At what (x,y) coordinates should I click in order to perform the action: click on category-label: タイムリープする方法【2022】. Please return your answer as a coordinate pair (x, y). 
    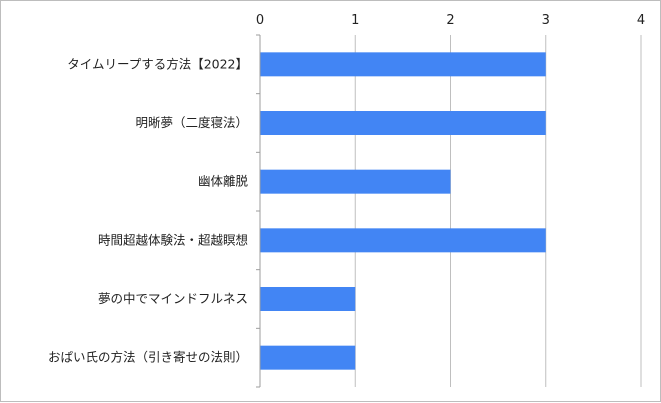
    Looking at the image, I should click on (157, 63).